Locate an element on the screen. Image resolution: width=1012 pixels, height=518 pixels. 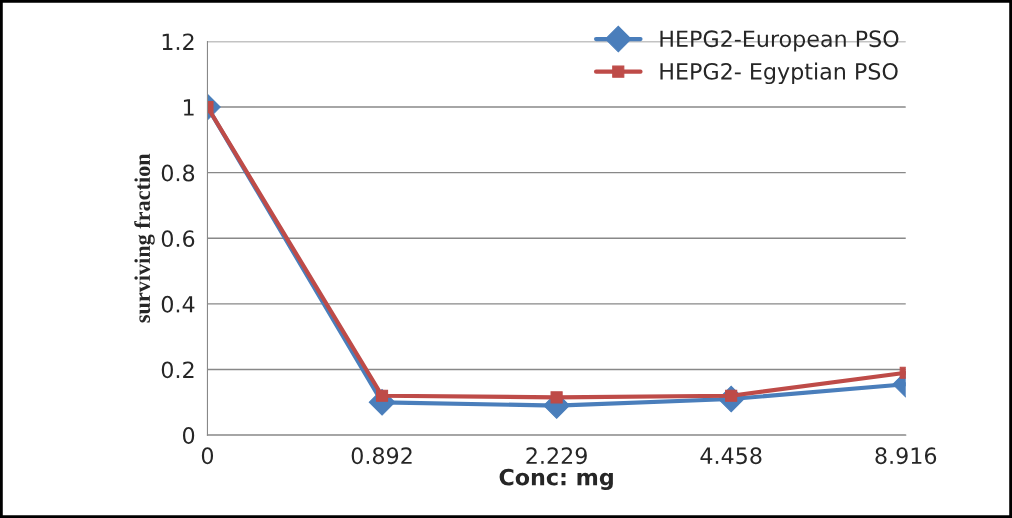
y-tick-label: 0.6 is located at coordinates (178, 239).